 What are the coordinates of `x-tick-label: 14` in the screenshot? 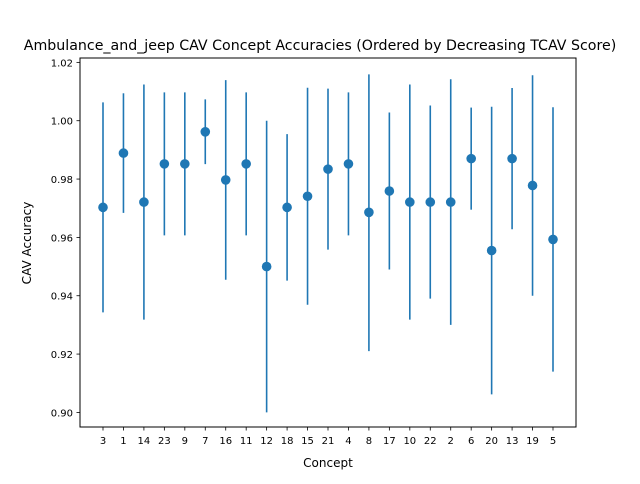 It's located at (144, 441).